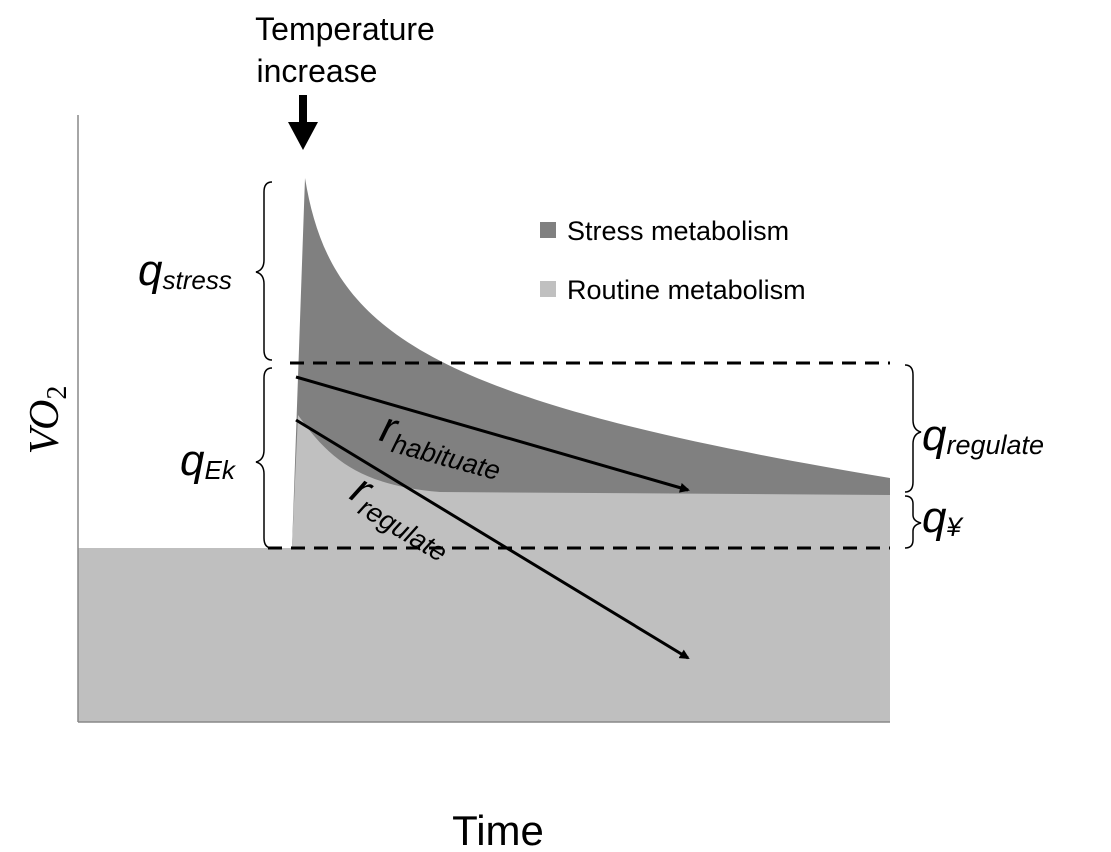 This screenshot has width=1111, height=852. I want to click on label: qstress, so click(185, 270).